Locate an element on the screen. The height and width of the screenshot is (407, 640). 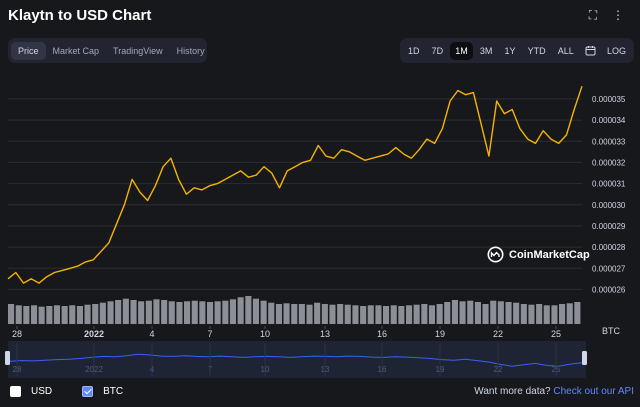
range-ytd-button: YTD is located at coordinates (536, 50).